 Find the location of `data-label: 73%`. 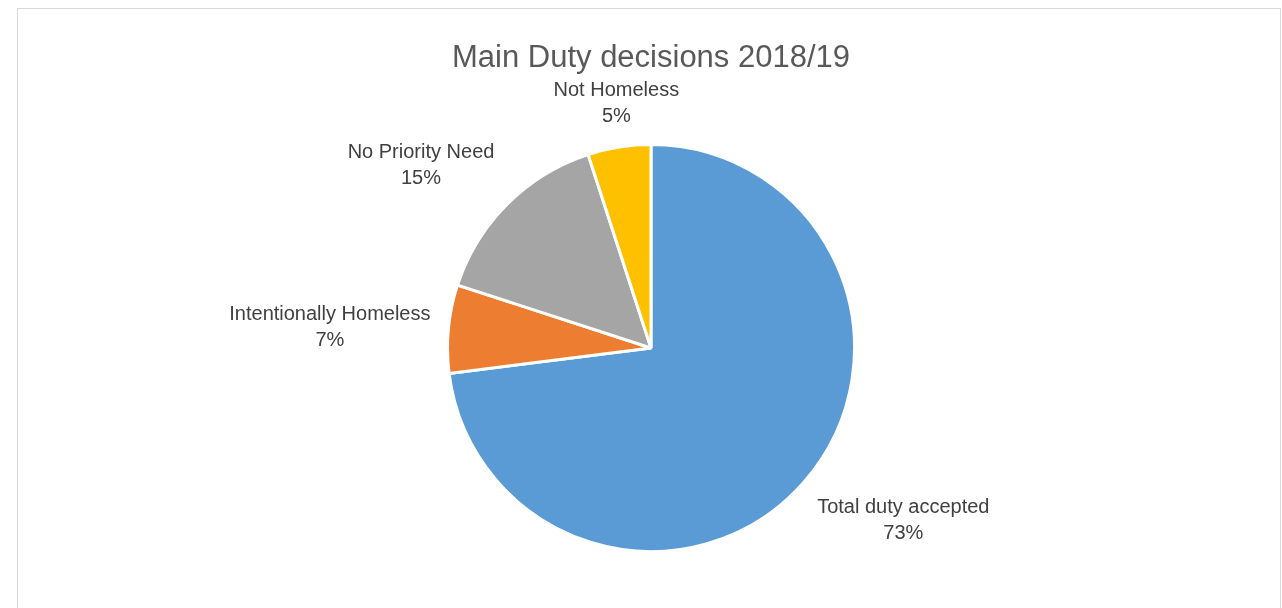

data-label: 73% is located at coordinates (903, 532).